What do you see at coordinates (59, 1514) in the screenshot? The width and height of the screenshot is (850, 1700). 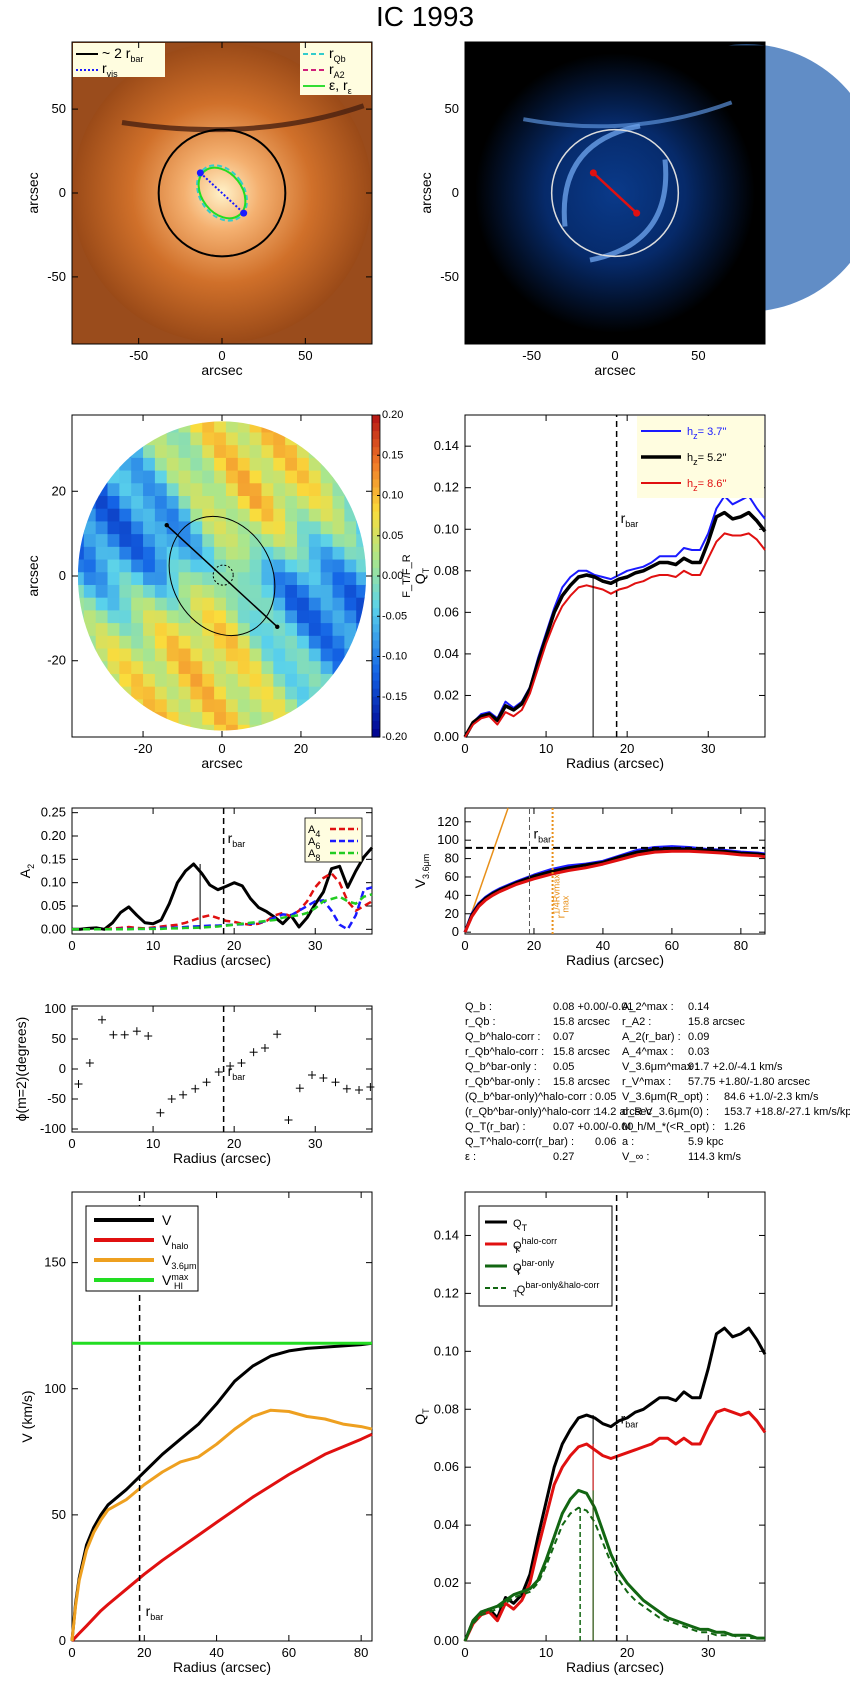 I see `y-tick-label: 50` at bounding box center [59, 1514].